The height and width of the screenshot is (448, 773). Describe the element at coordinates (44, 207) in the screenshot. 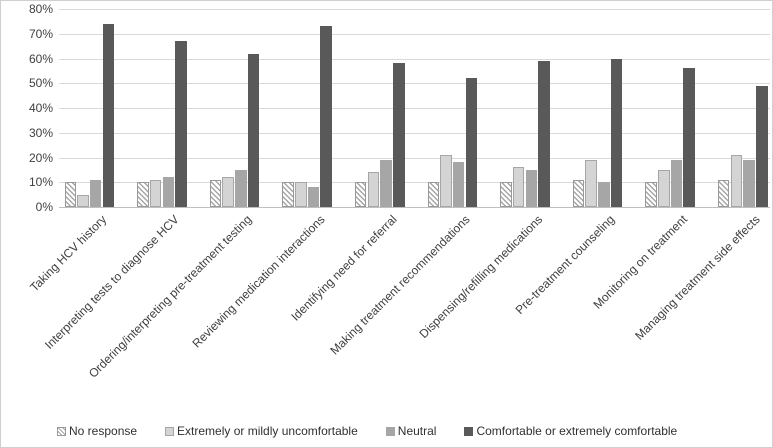

I see `y-axis-tick-label: 0%` at that location.